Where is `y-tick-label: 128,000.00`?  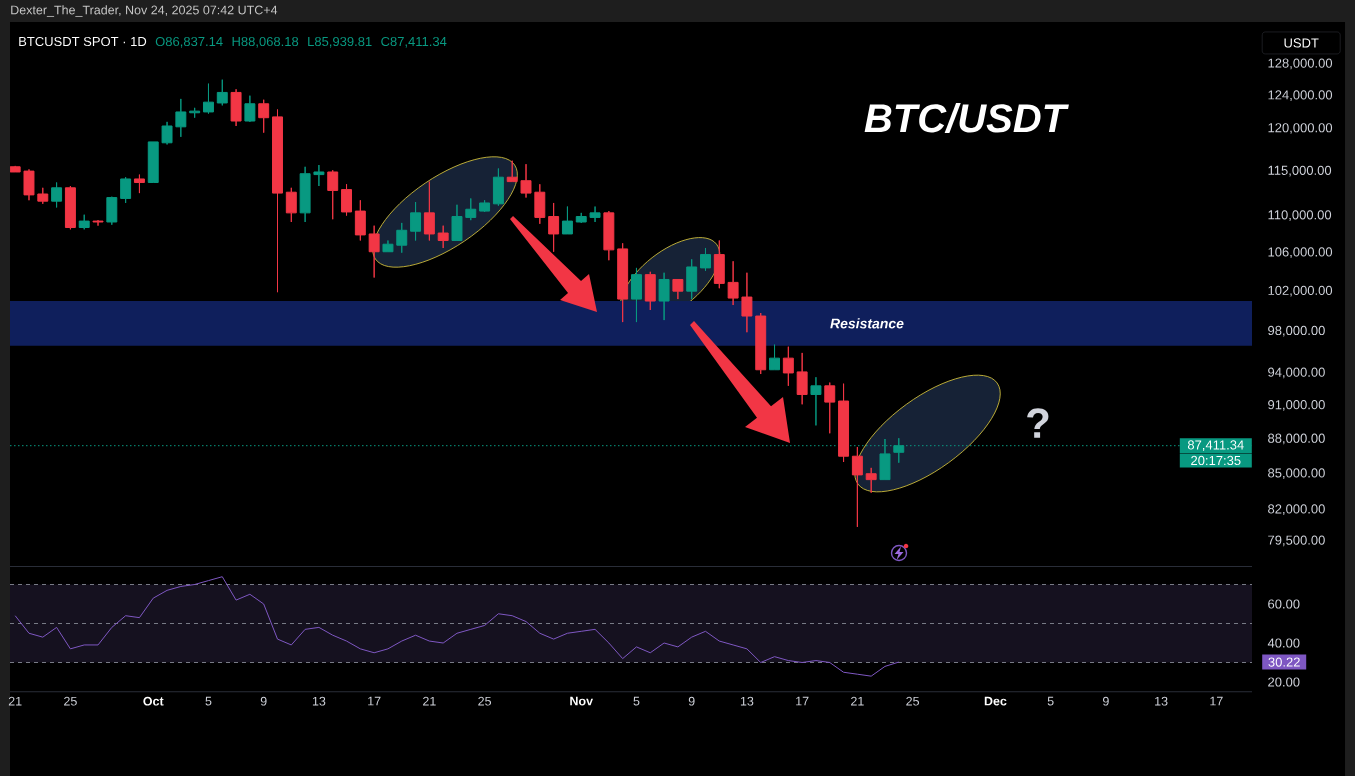
y-tick-label: 128,000.00 is located at coordinates (1300, 64).